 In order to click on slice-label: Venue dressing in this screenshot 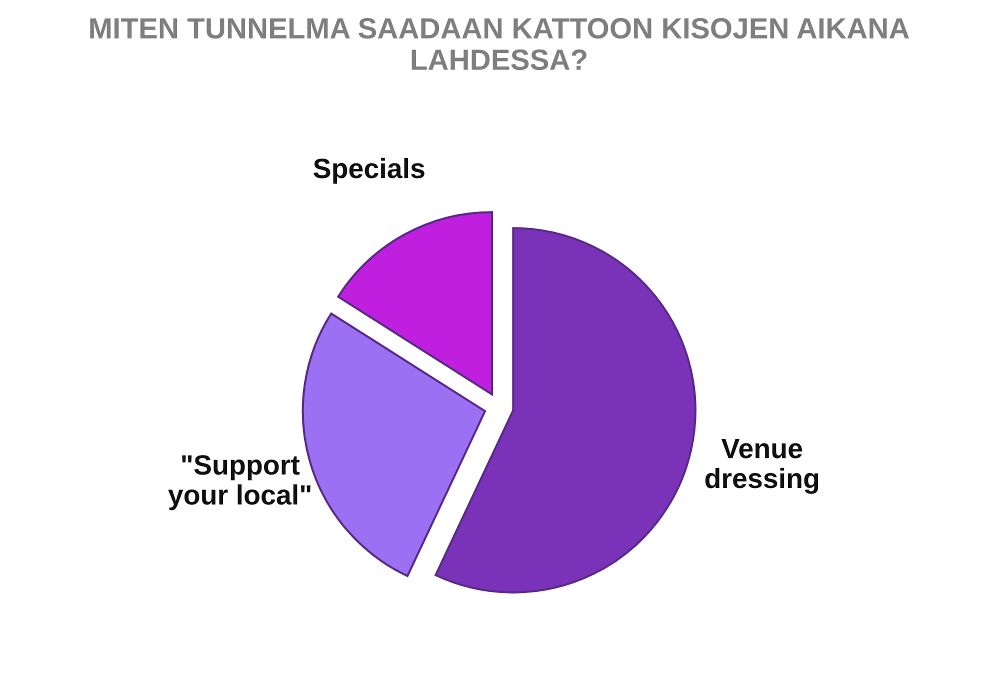, I will do `click(761, 466)`.